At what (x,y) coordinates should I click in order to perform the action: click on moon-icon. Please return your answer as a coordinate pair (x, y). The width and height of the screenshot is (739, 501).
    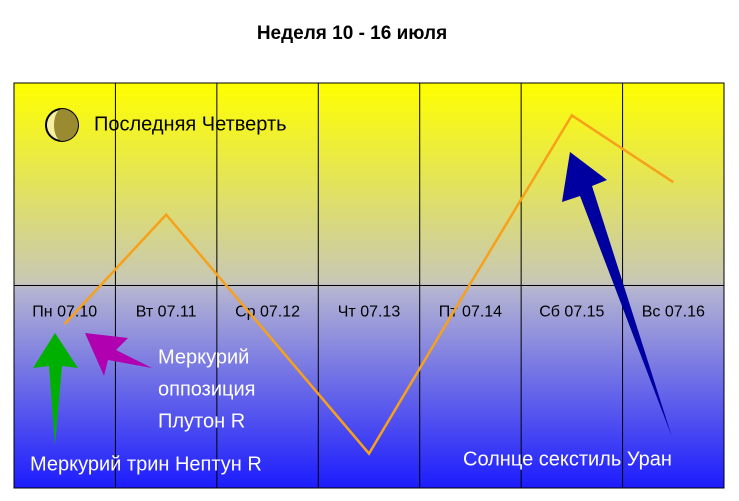
    Looking at the image, I should click on (62, 125).